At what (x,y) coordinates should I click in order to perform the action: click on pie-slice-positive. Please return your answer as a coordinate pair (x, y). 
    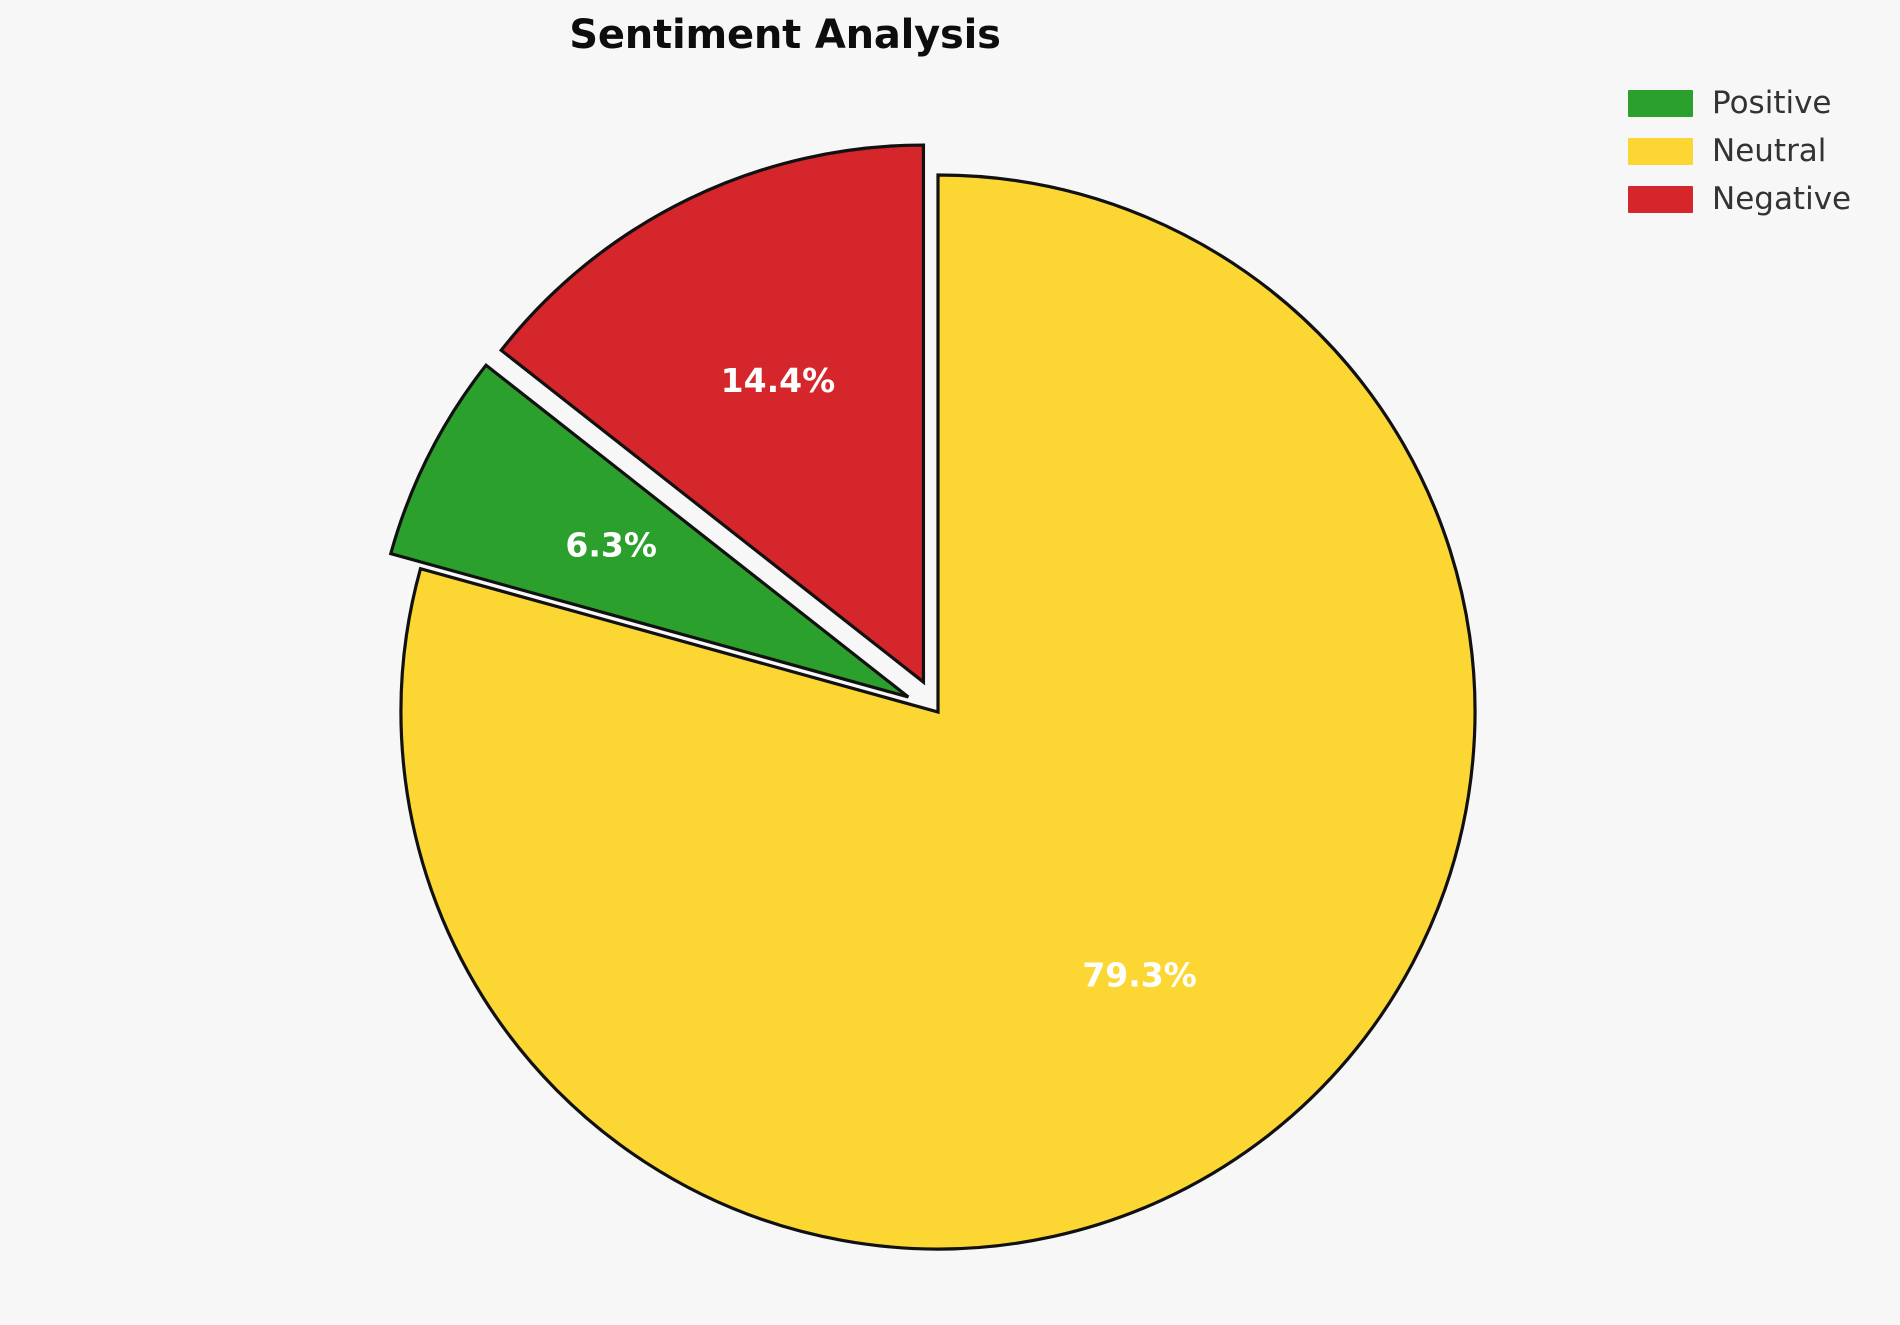
    Looking at the image, I should click on (649, 530).